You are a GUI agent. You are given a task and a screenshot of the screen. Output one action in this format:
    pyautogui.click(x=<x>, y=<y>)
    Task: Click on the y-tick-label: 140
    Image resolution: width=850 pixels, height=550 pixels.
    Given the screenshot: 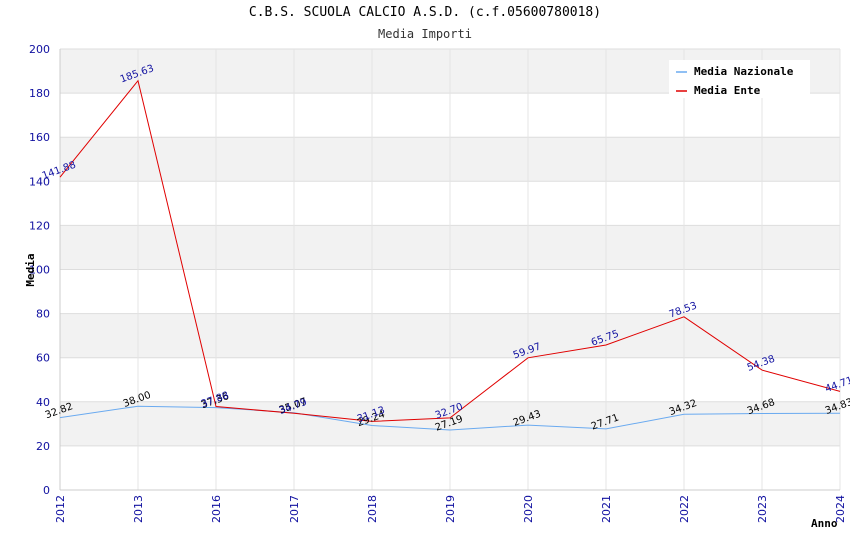 What is the action you would take?
    pyautogui.click(x=39, y=181)
    